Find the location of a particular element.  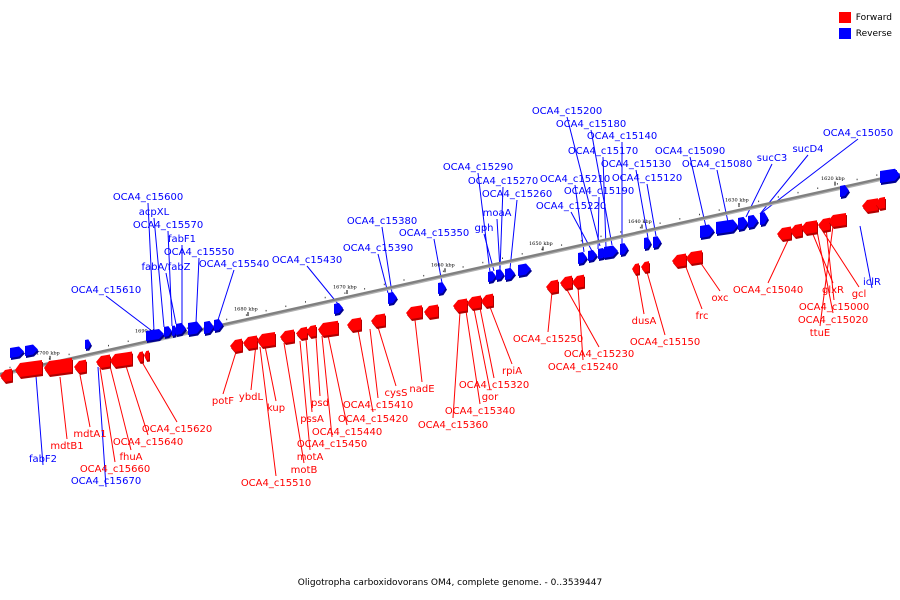

scale-tick-label: 1650 kbp is located at coordinates (541, 244).